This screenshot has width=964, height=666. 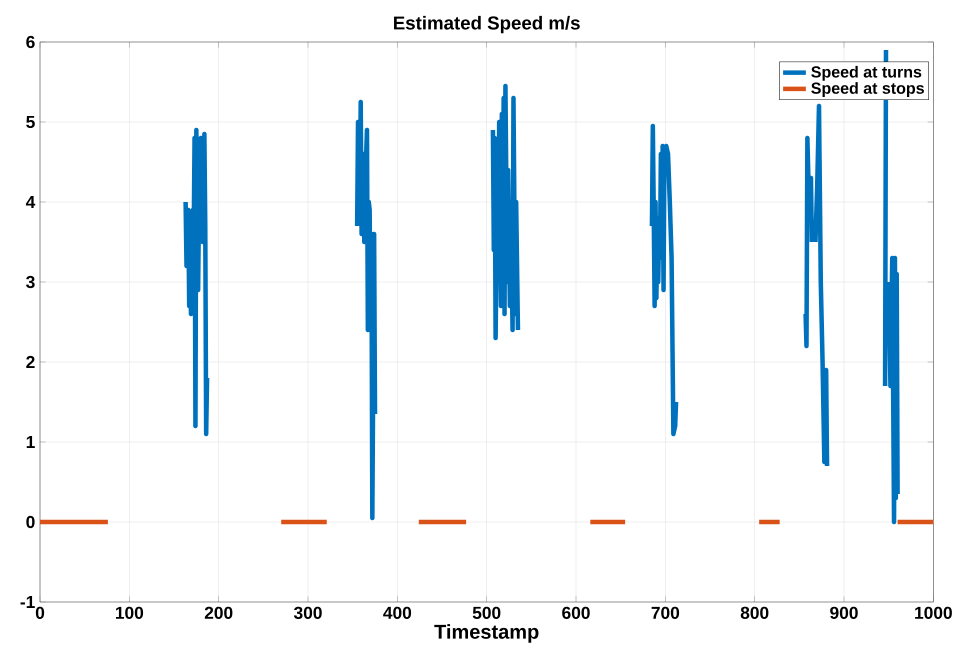 I want to click on x-tick-label: 200, so click(x=218, y=612).